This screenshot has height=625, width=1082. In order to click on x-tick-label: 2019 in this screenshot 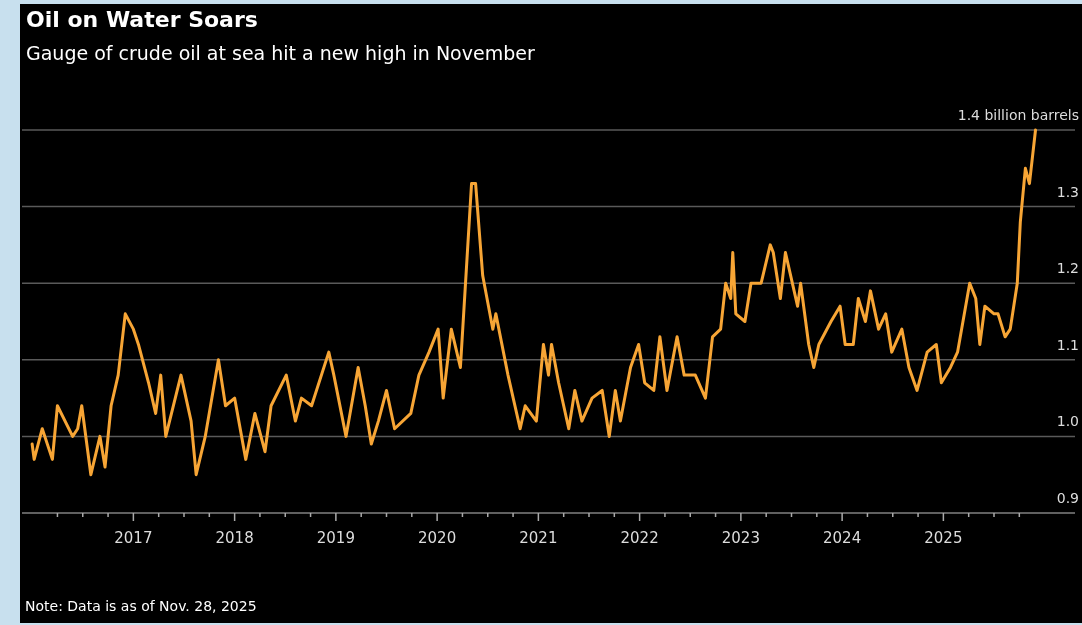, I will do `click(335, 538)`.